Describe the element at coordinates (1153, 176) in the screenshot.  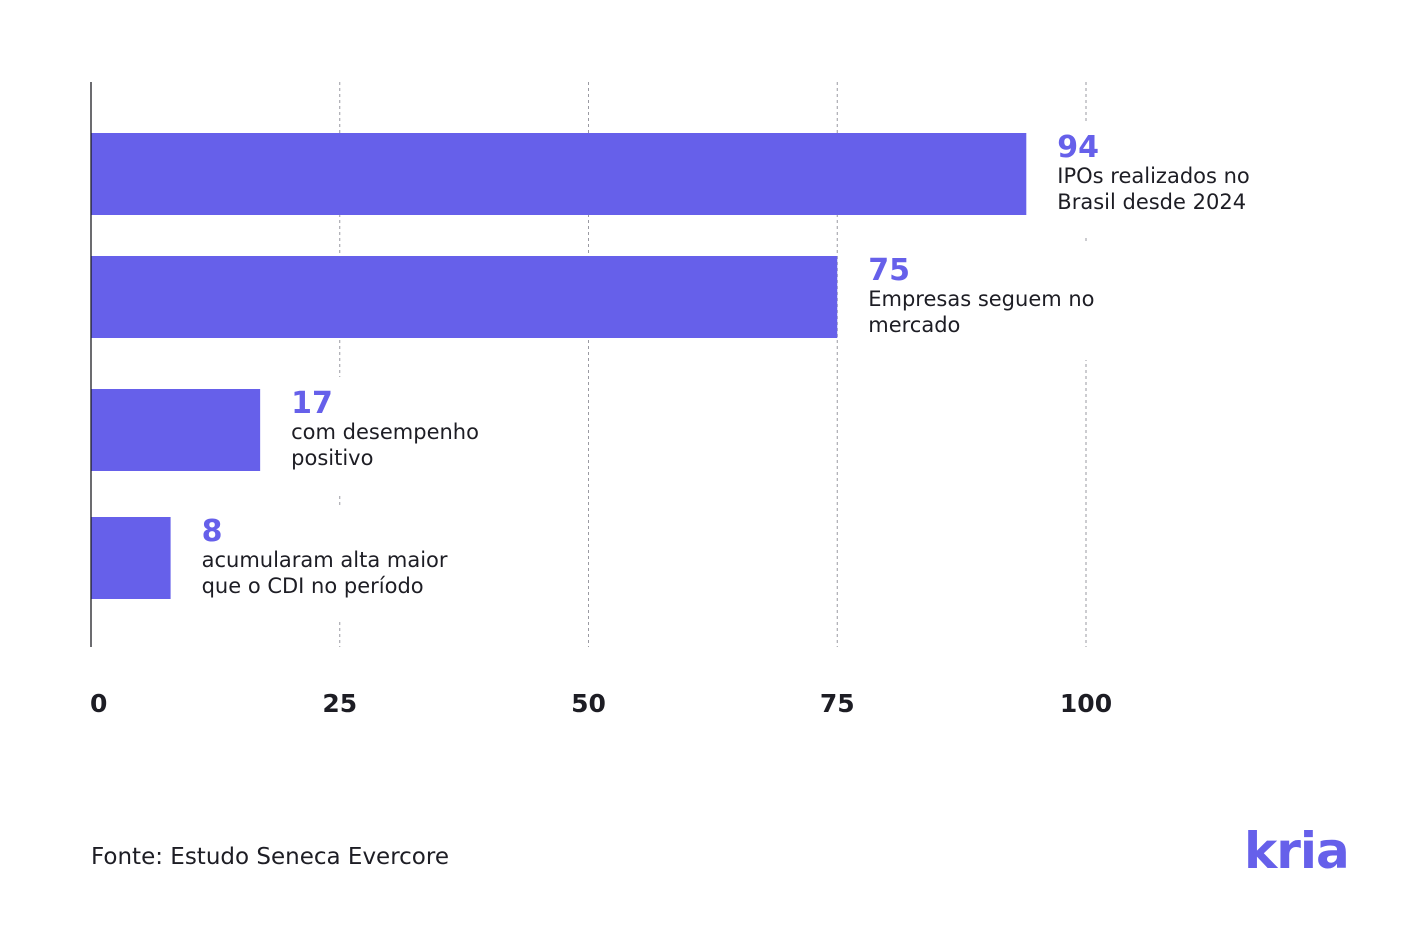
I see `category-label: IPOs realizados no` at that location.